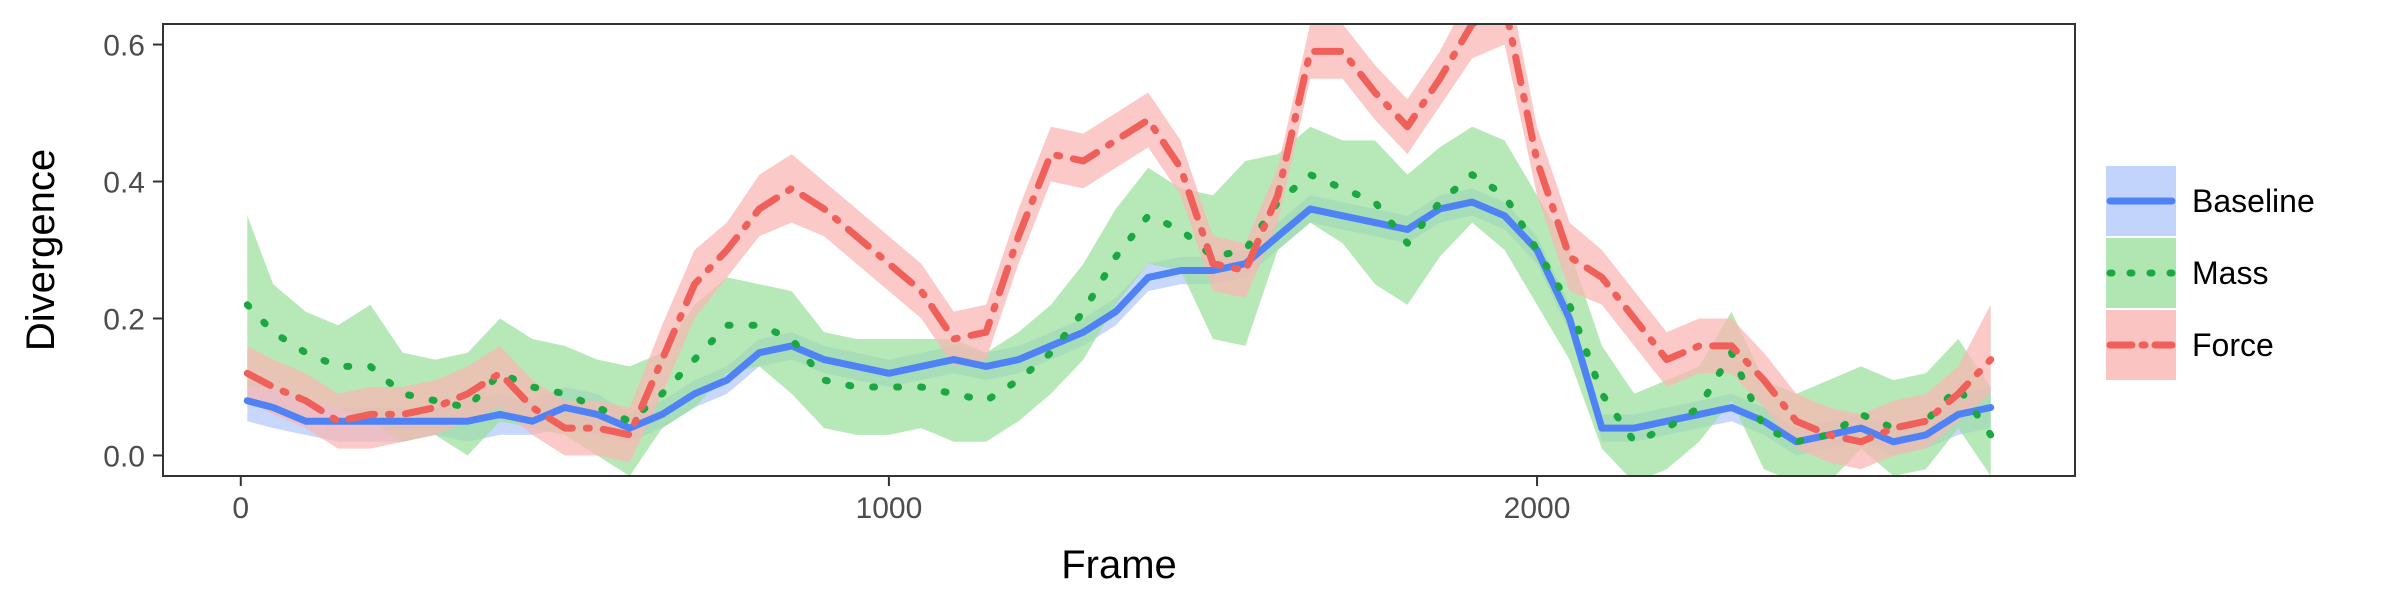 The height and width of the screenshot is (600, 2400). What do you see at coordinates (889, 508) in the screenshot?
I see `x-tick-label: 1000` at bounding box center [889, 508].